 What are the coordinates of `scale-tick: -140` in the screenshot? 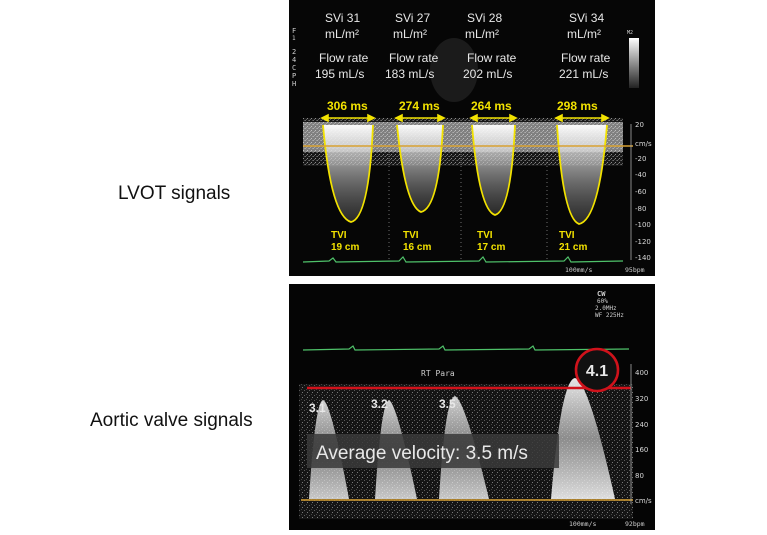 It's located at (643, 258).